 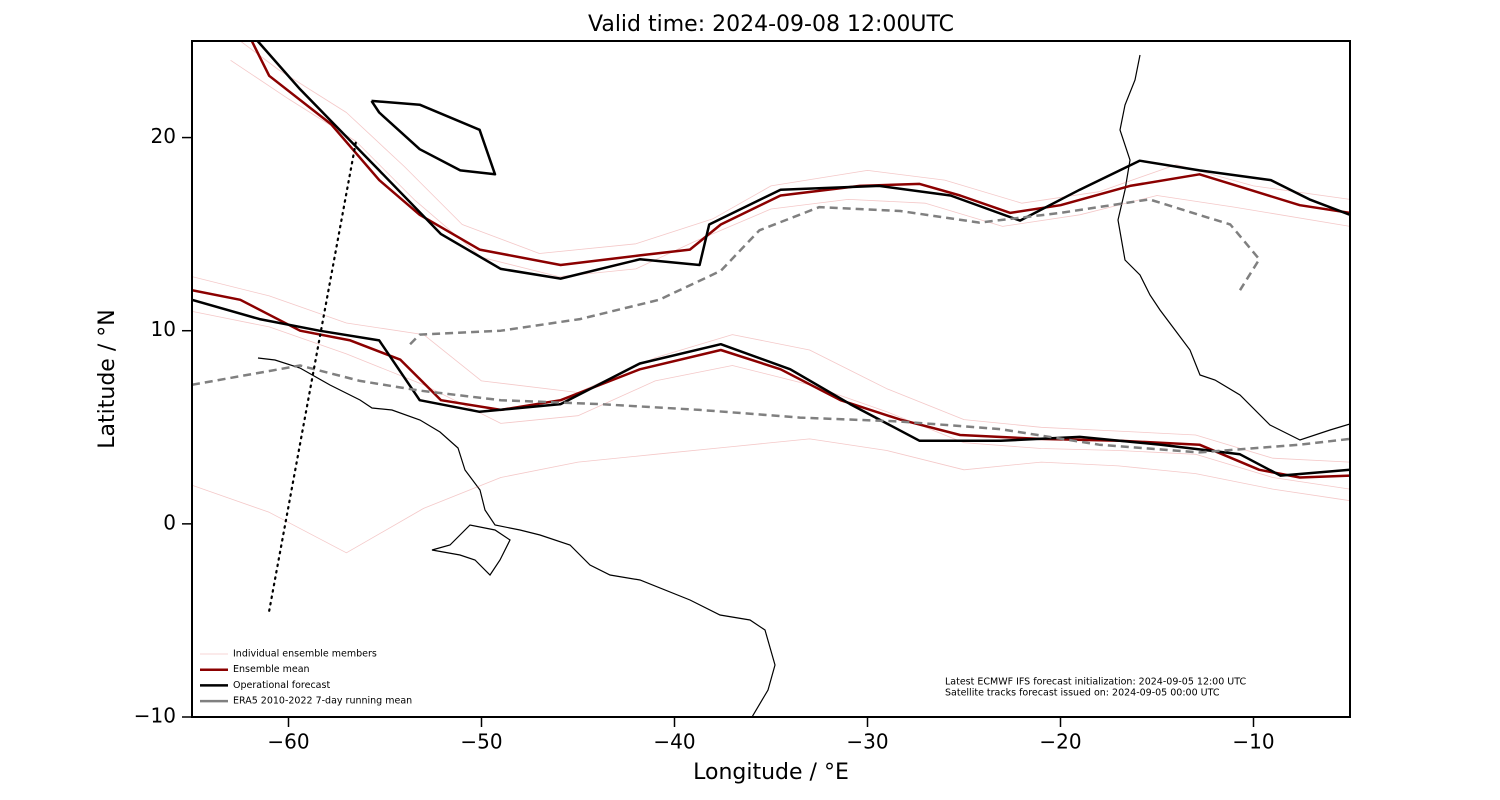 What do you see at coordinates (771, 24) in the screenshot?
I see `chart-title: Valid time: 2024-09-08 12:00UTC` at bounding box center [771, 24].